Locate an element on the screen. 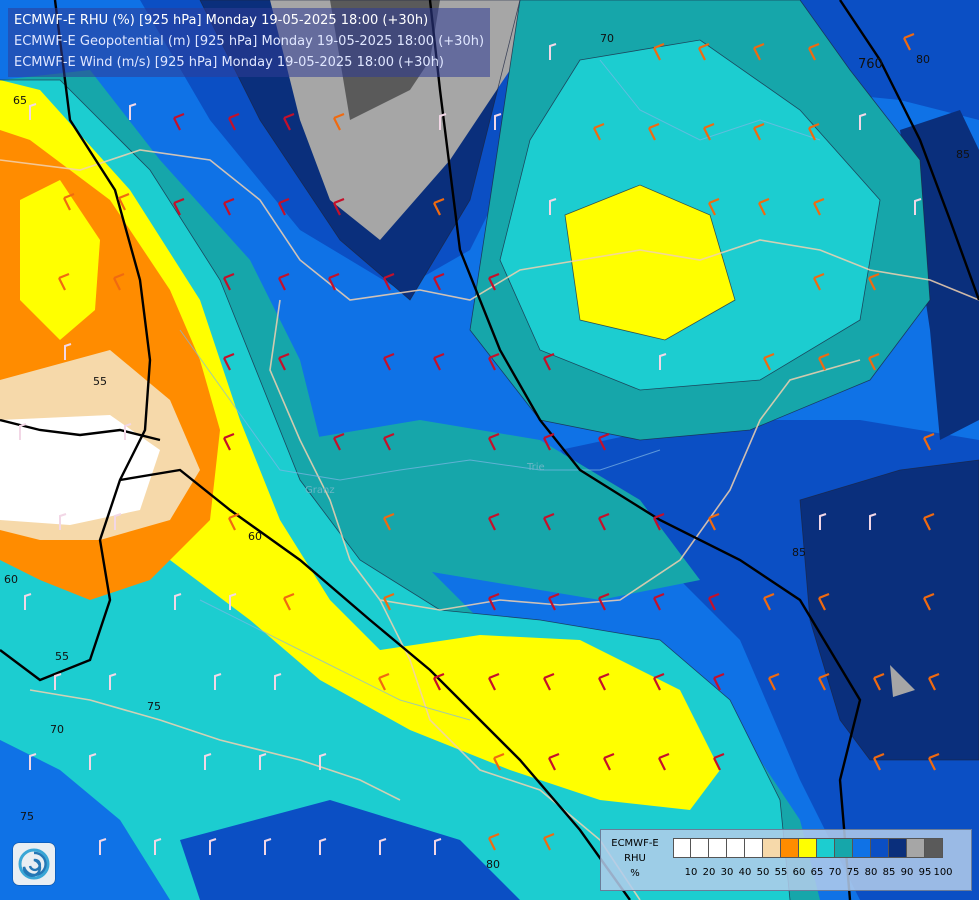 The image size is (979, 900). logo-ring is located at coordinates (34, 864).